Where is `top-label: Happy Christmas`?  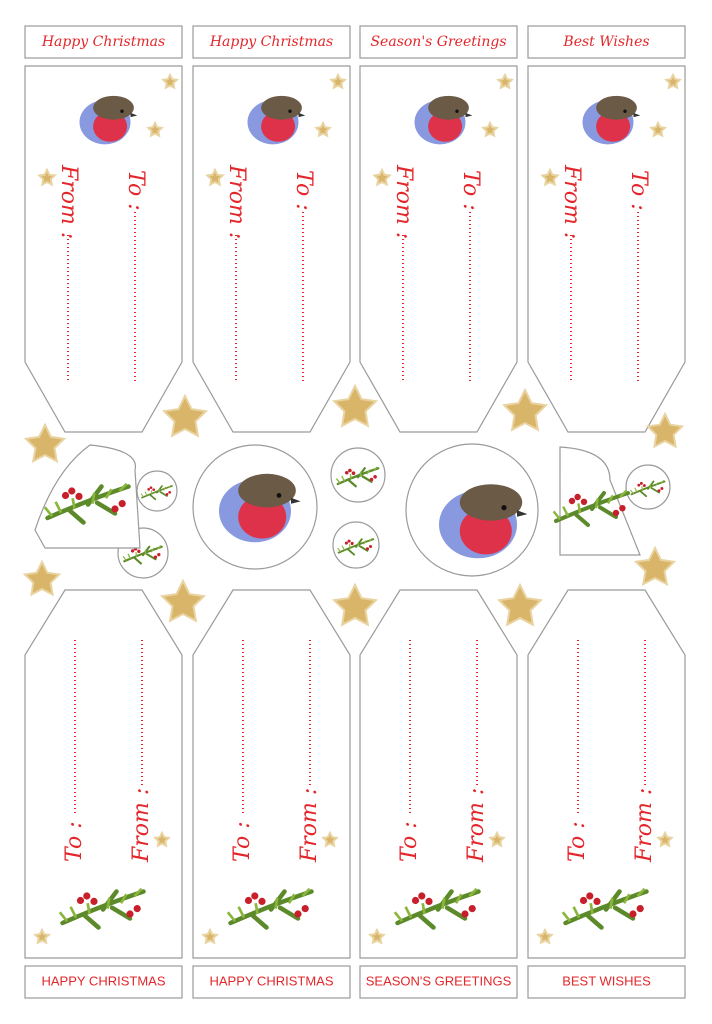 top-label: Happy Christmas is located at coordinates (271, 42).